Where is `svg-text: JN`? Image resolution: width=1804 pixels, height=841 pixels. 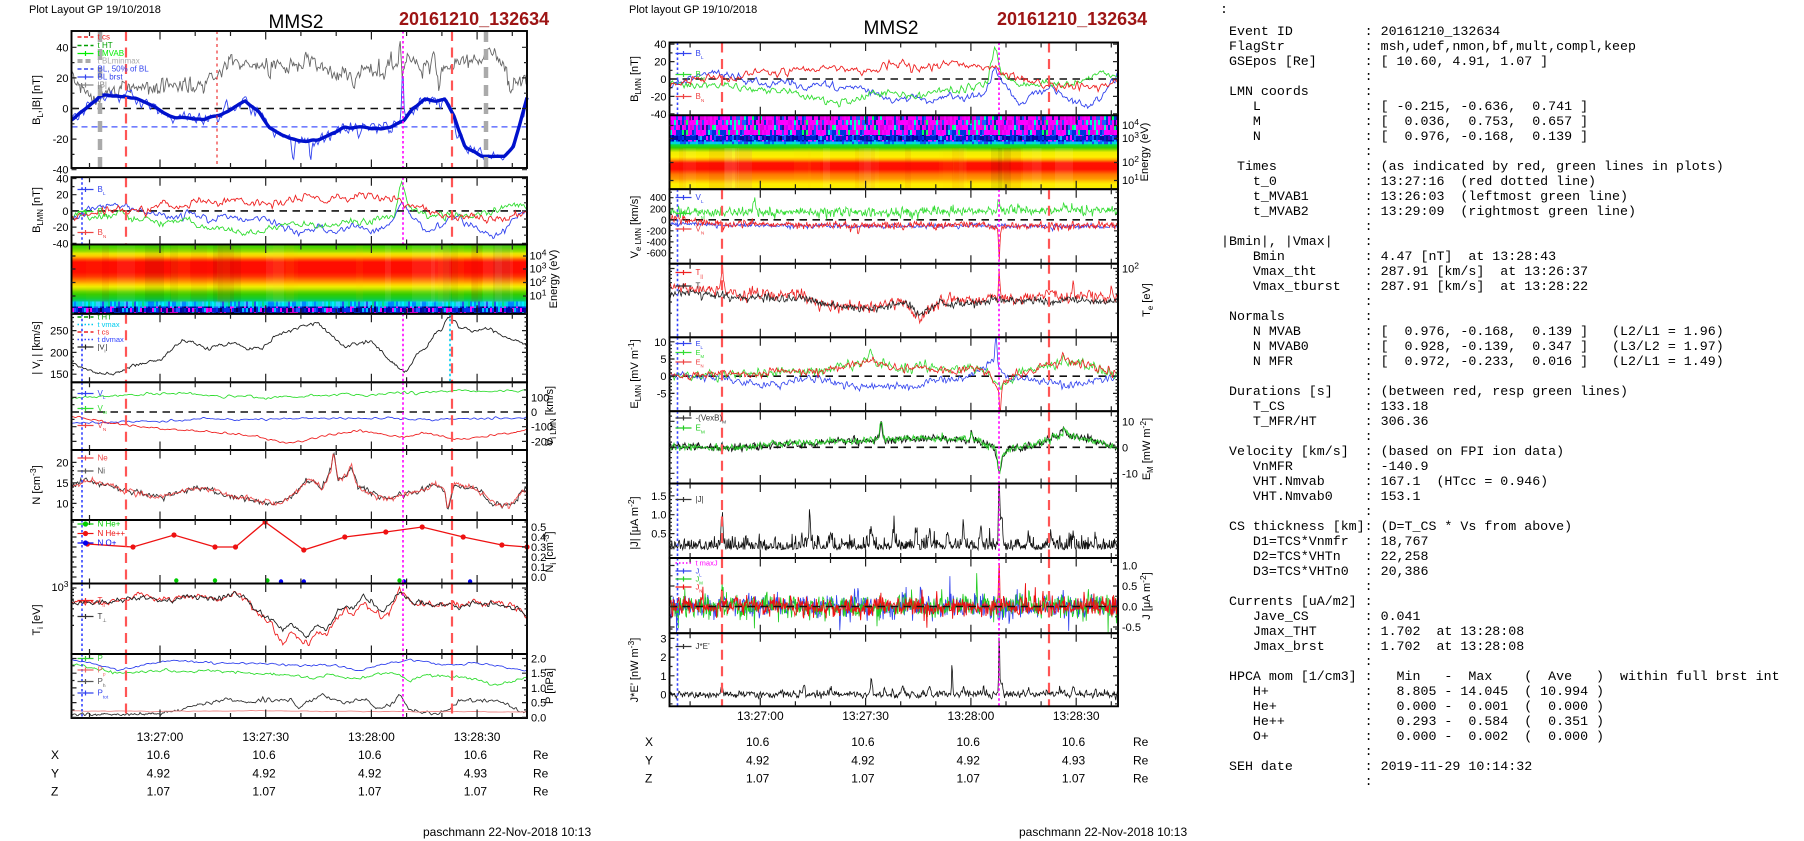
svg-text: JN is located at coordinates (699, 588).